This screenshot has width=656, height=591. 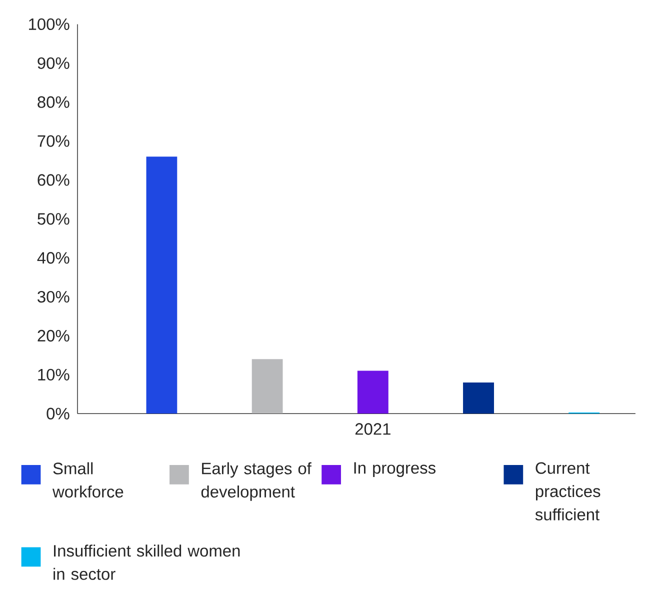 What do you see at coordinates (567, 491) in the screenshot?
I see `legend-label: Current practices sufficient` at bounding box center [567, 491].